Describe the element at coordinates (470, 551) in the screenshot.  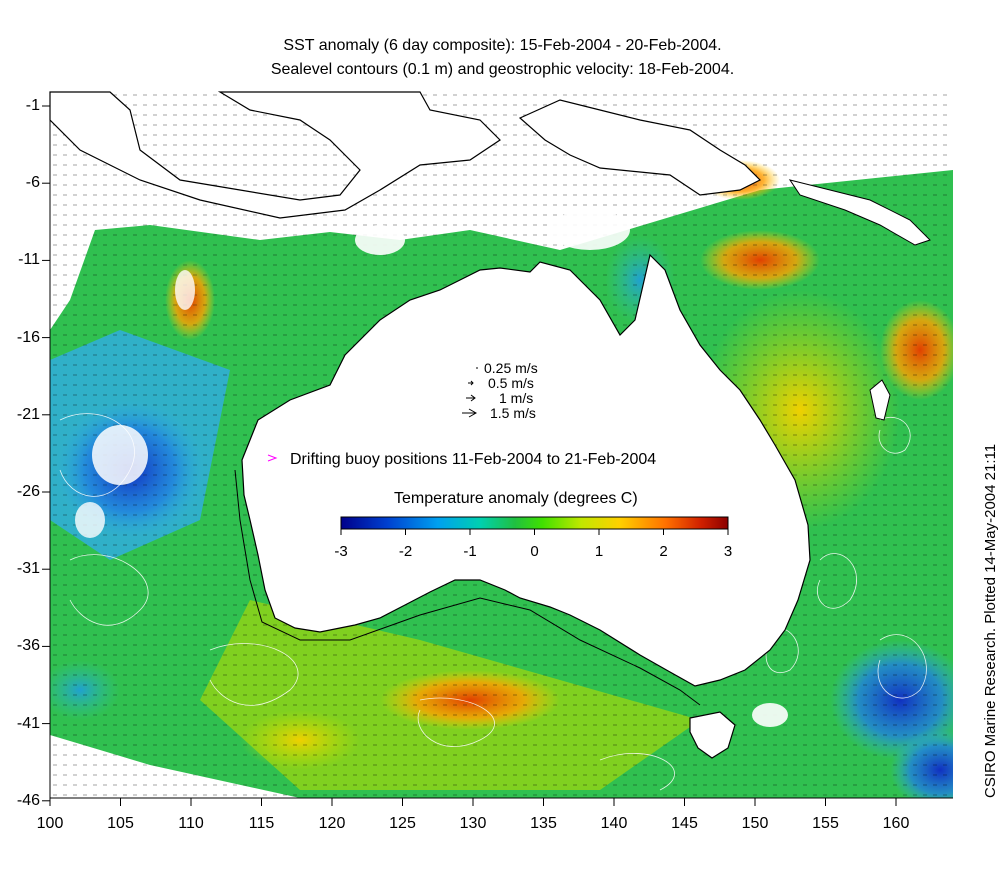
I see `colorbar-tick-label: -1` at that location.